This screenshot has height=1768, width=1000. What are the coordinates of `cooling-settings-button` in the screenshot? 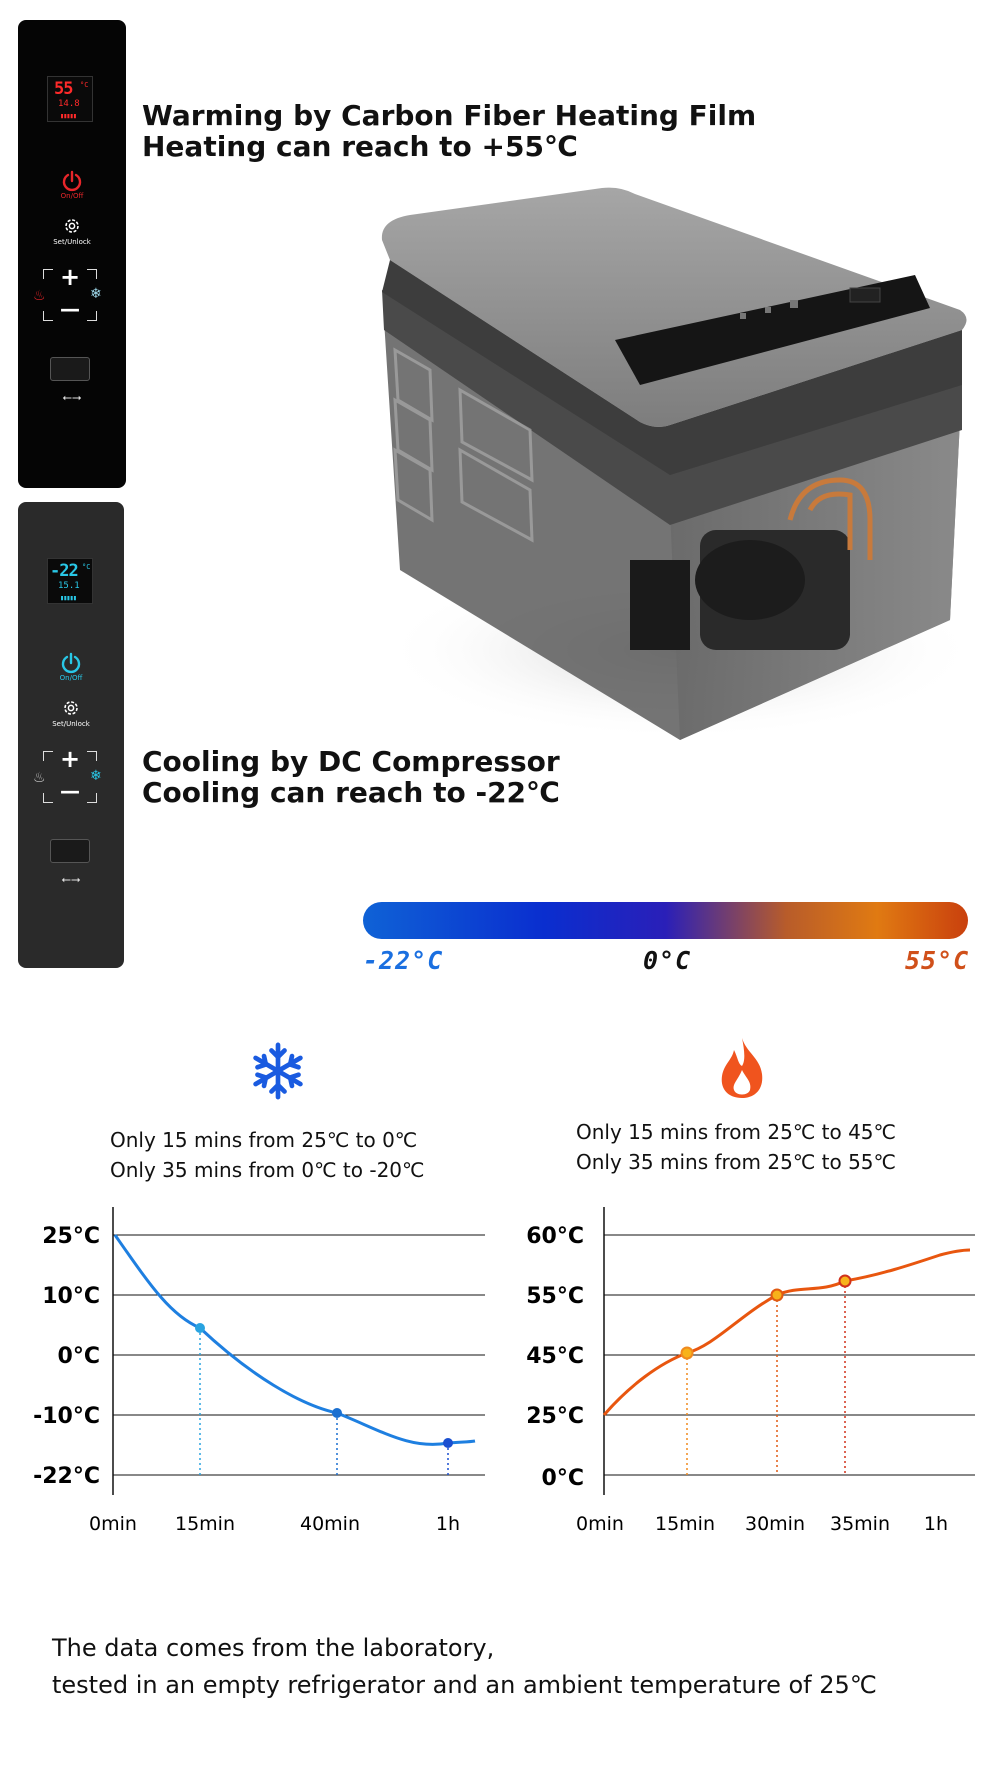 It's located at (71, 710).